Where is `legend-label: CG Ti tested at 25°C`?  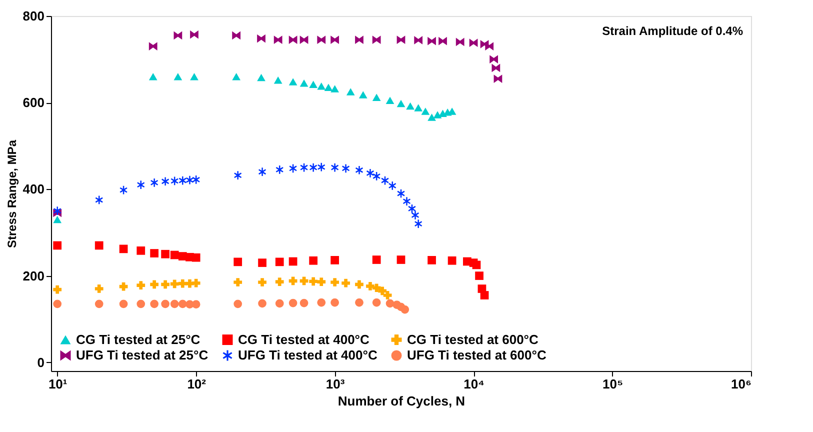 legend-label: CG Ti tested at 25°C is located at coordinates (138, 339).